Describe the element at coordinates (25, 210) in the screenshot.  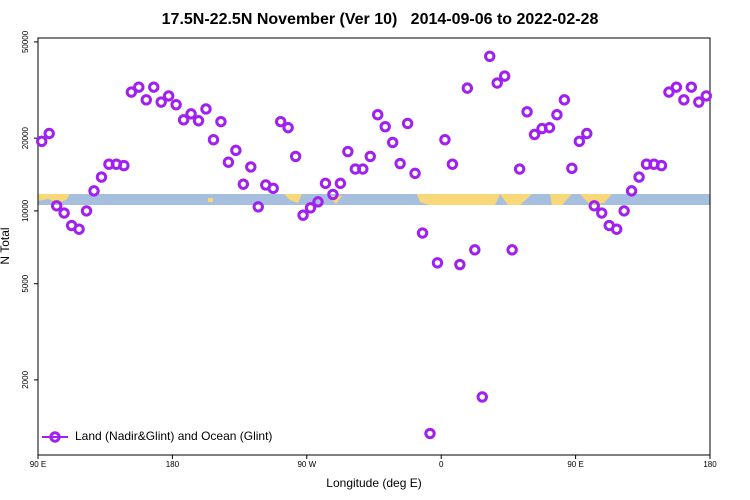
I see `y-tick-label: 10000` at that location.